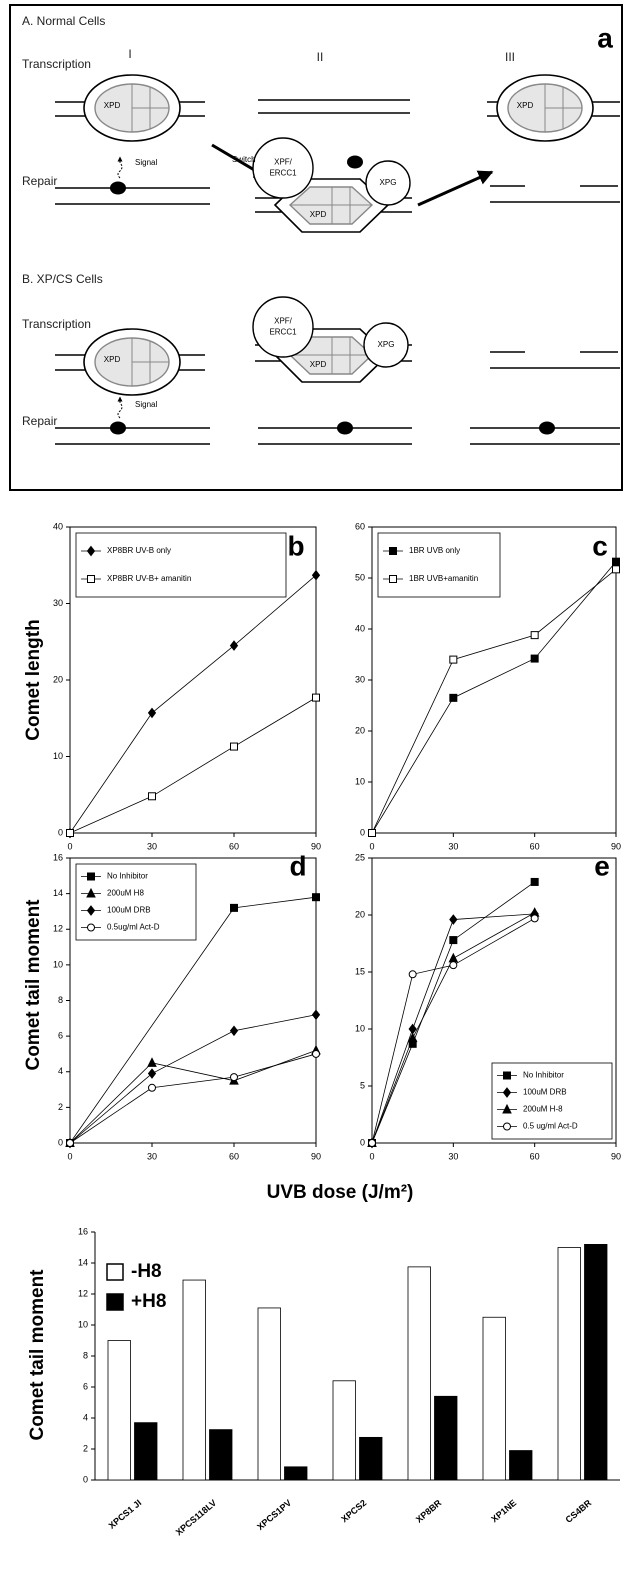 The image size is (633, 1590). Describe the element at coordinates (56, 324) in the screenshot. I see `row-label: Transcription` at that location.